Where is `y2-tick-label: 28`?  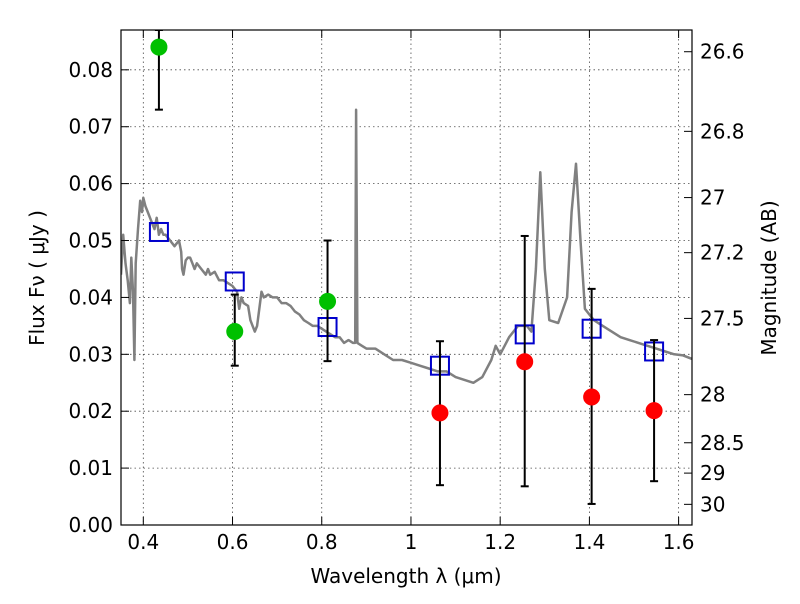
y2-tick-label: 28 is located at coordinates (712, 395).